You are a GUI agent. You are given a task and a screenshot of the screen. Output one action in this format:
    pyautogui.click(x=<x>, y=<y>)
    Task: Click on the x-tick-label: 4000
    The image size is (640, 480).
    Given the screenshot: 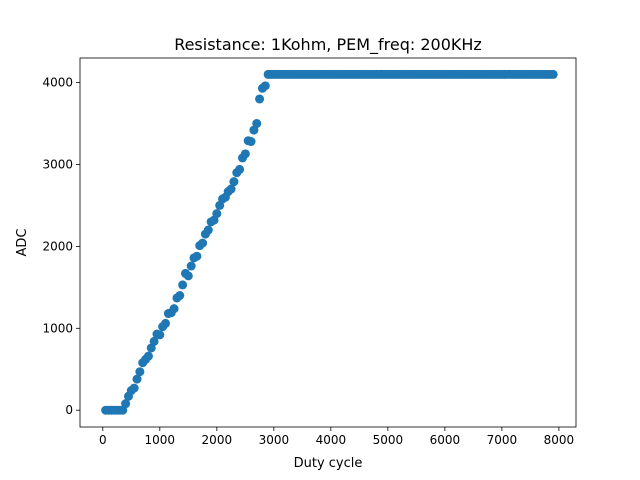 What is the action you would take?
    pyautogui.click(x=331, y=440)
    